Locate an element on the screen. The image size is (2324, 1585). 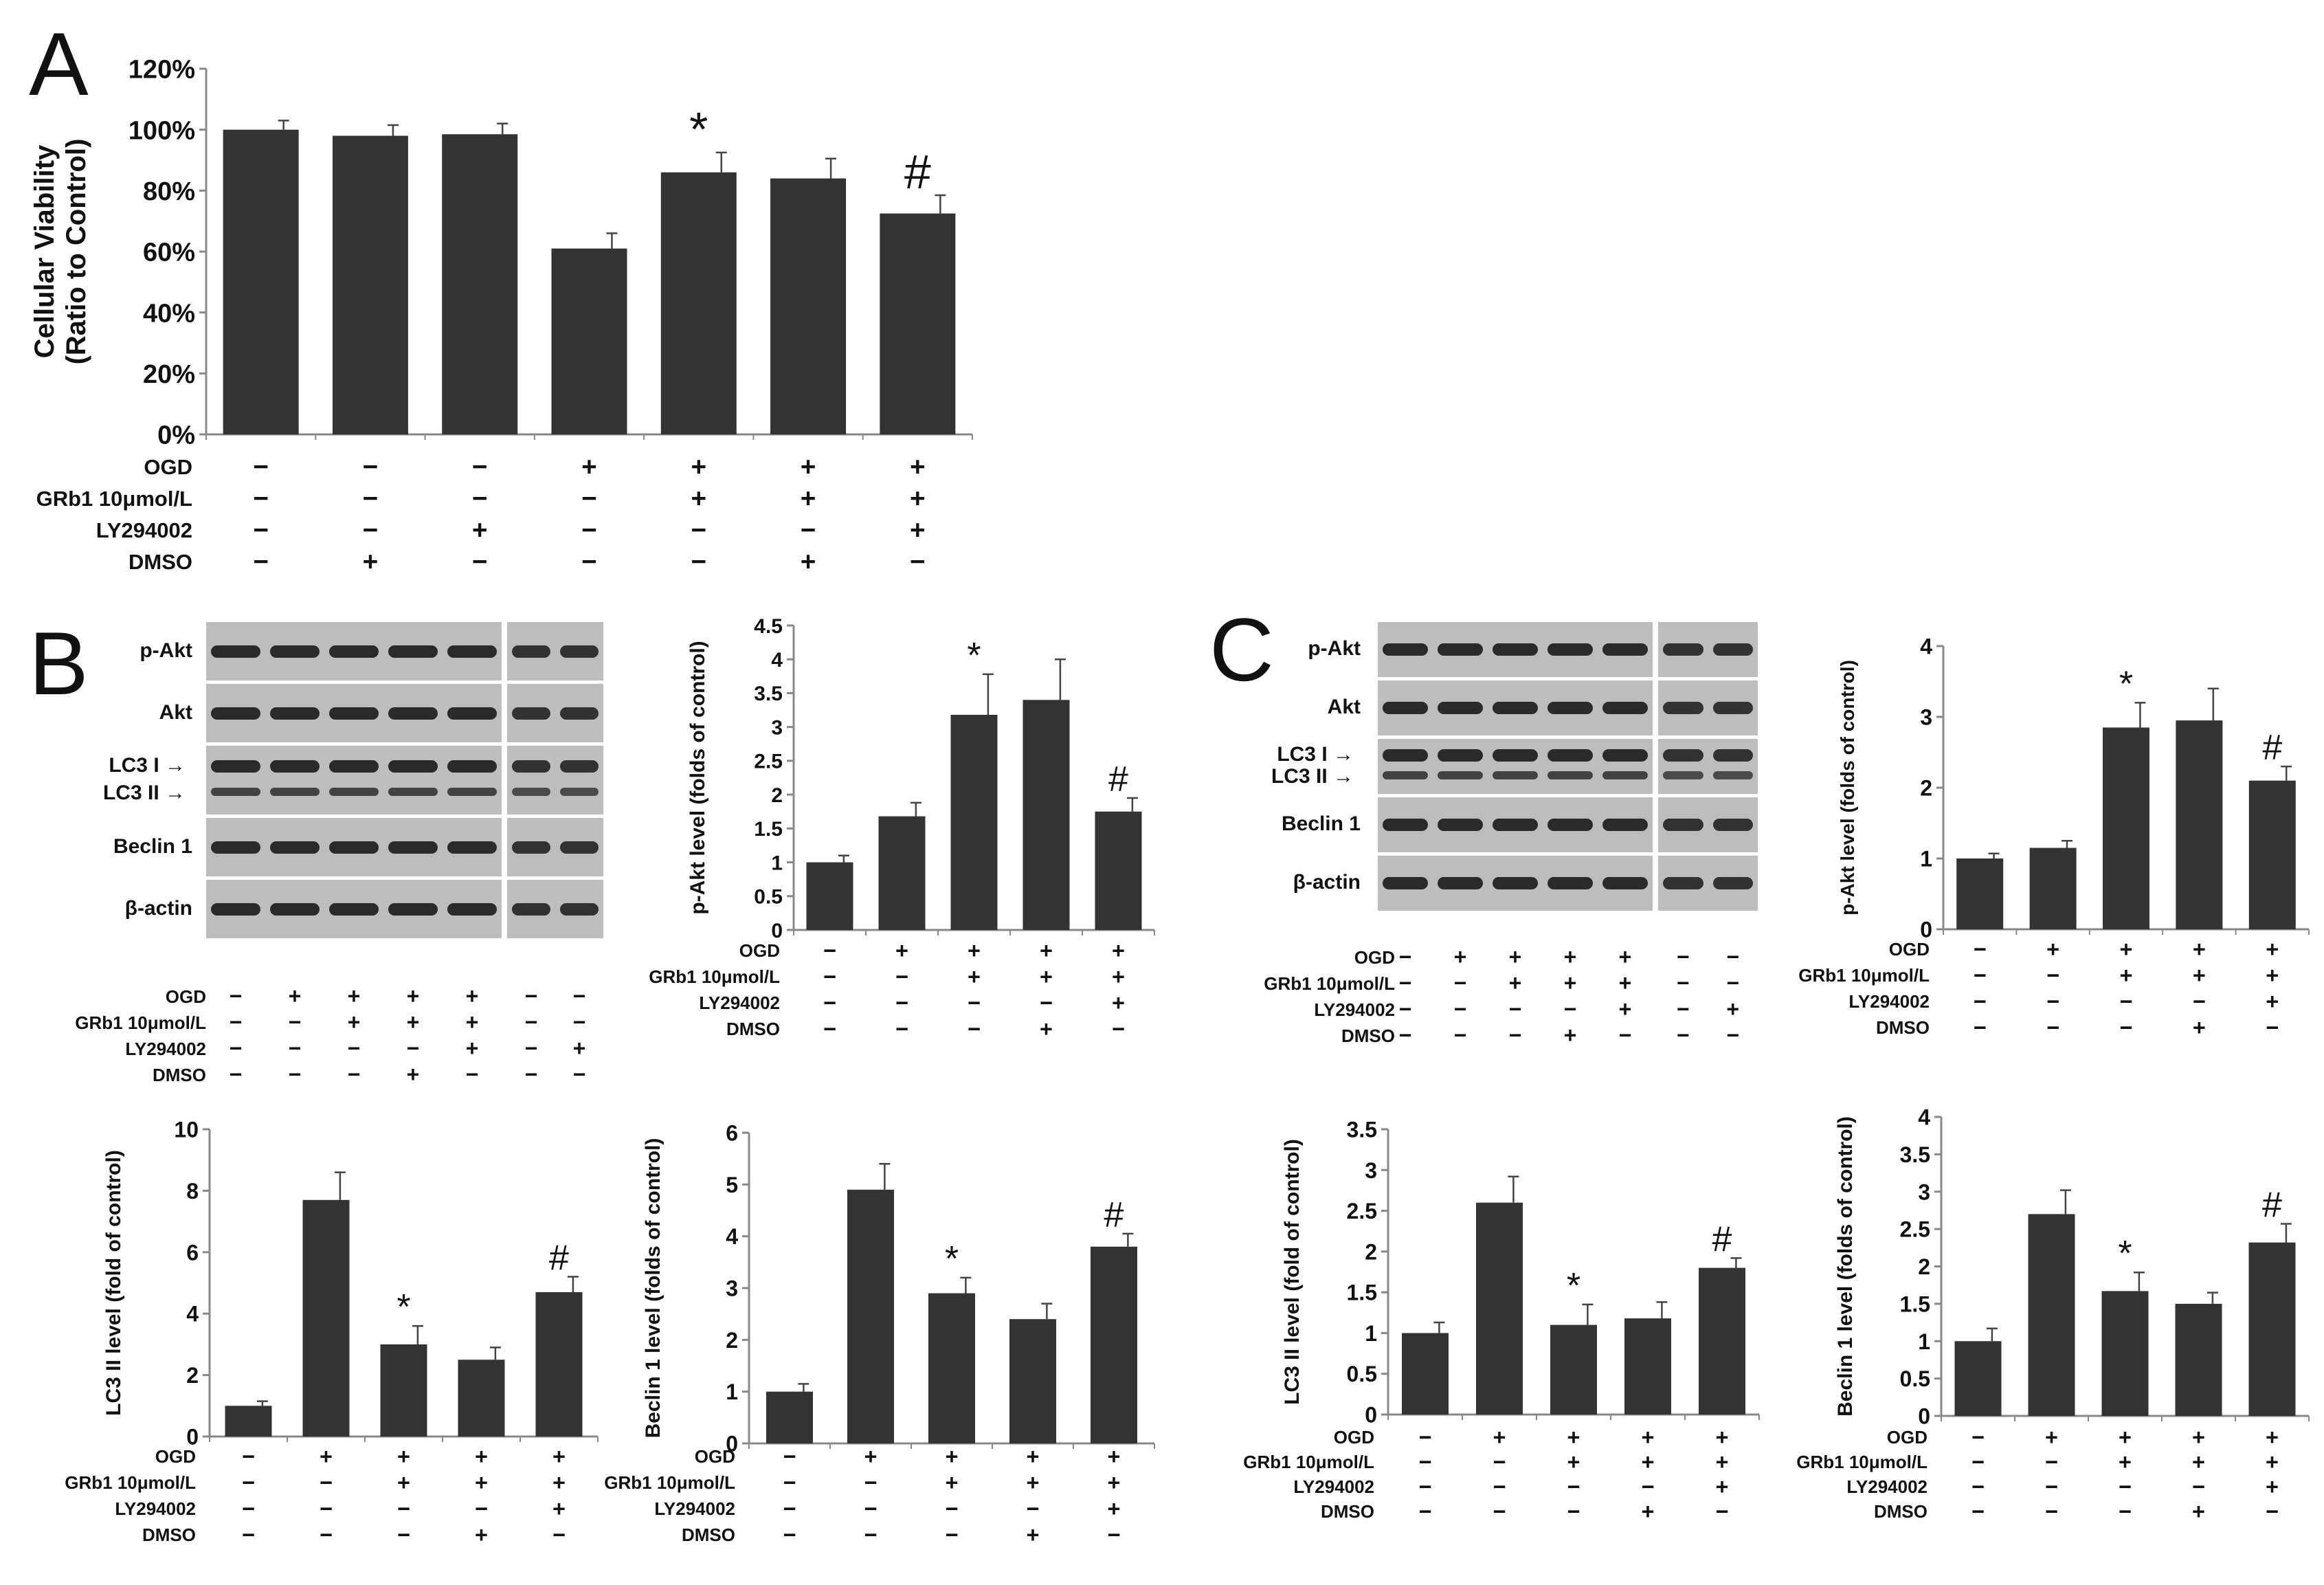
y-tick-label: 3.5 is located at coordinates (1915, 1155).